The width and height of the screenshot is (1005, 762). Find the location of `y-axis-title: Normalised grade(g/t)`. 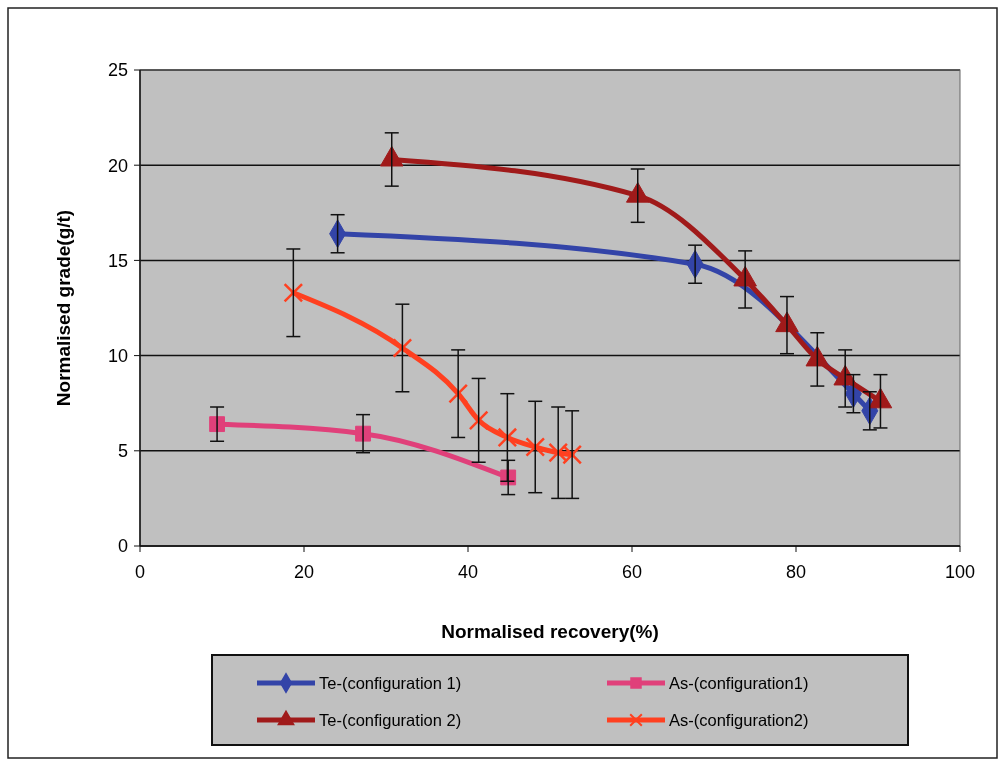

y-axis-title: Normalised grade(g/t) is located at coordinates (63, 308).